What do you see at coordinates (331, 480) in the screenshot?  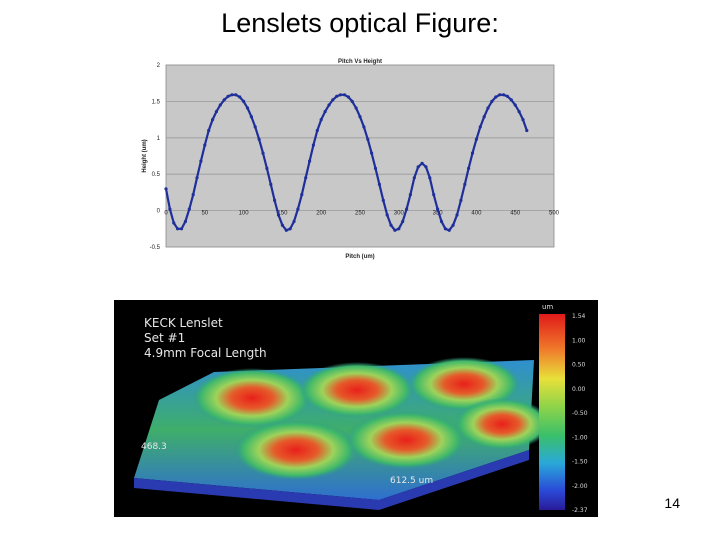 I see `lenslet-surface-edge` at bounding box center [331, 480].